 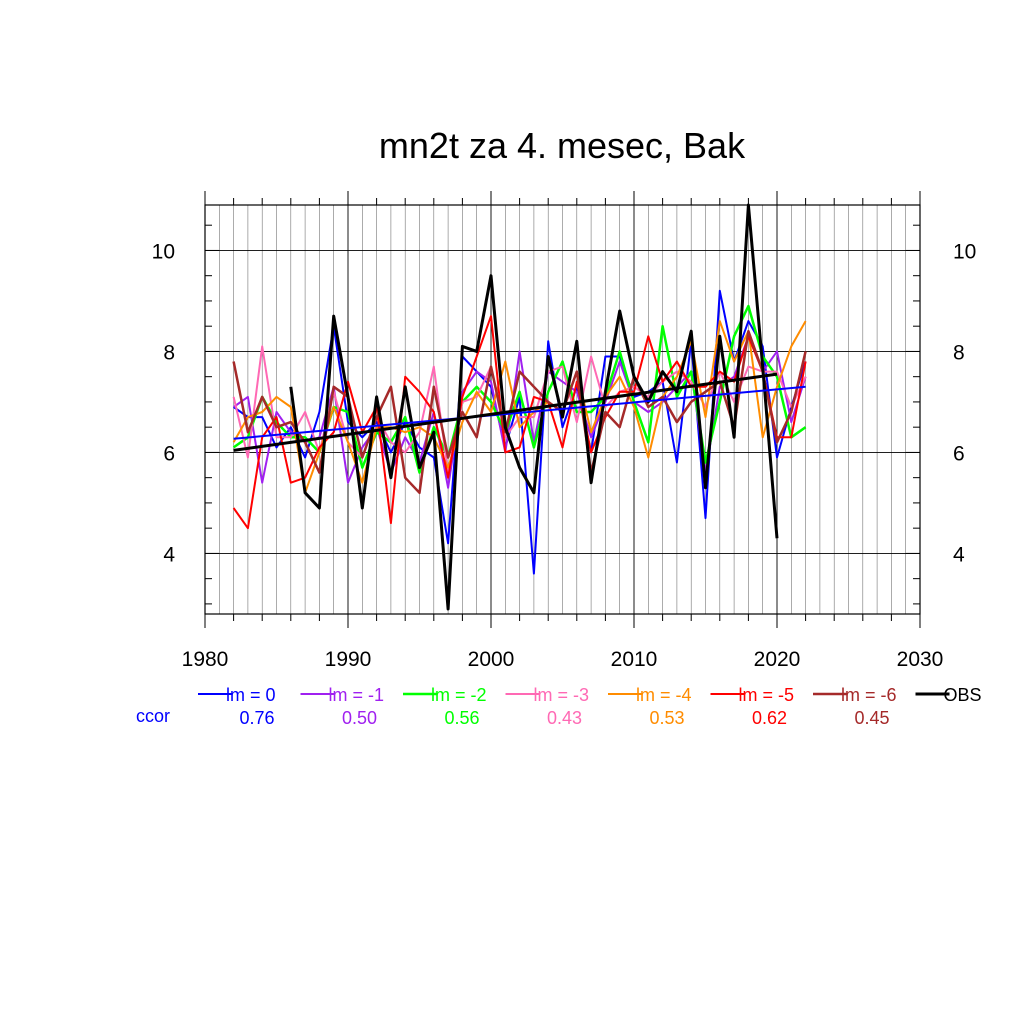 What do you see at coordinates (634, 659) in the screenshot?
I see `x-tick-label: 2010` at bounding box center [634, 659].